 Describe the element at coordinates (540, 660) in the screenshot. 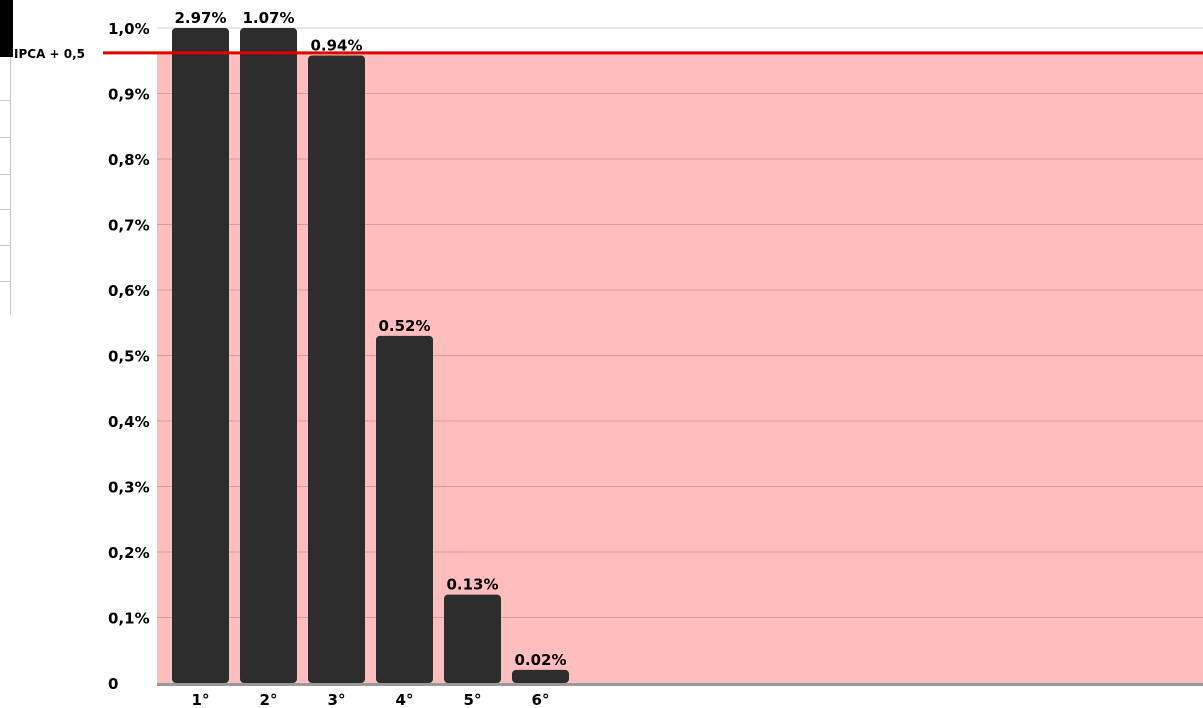

I see `data-label: 0.02%` at that location.